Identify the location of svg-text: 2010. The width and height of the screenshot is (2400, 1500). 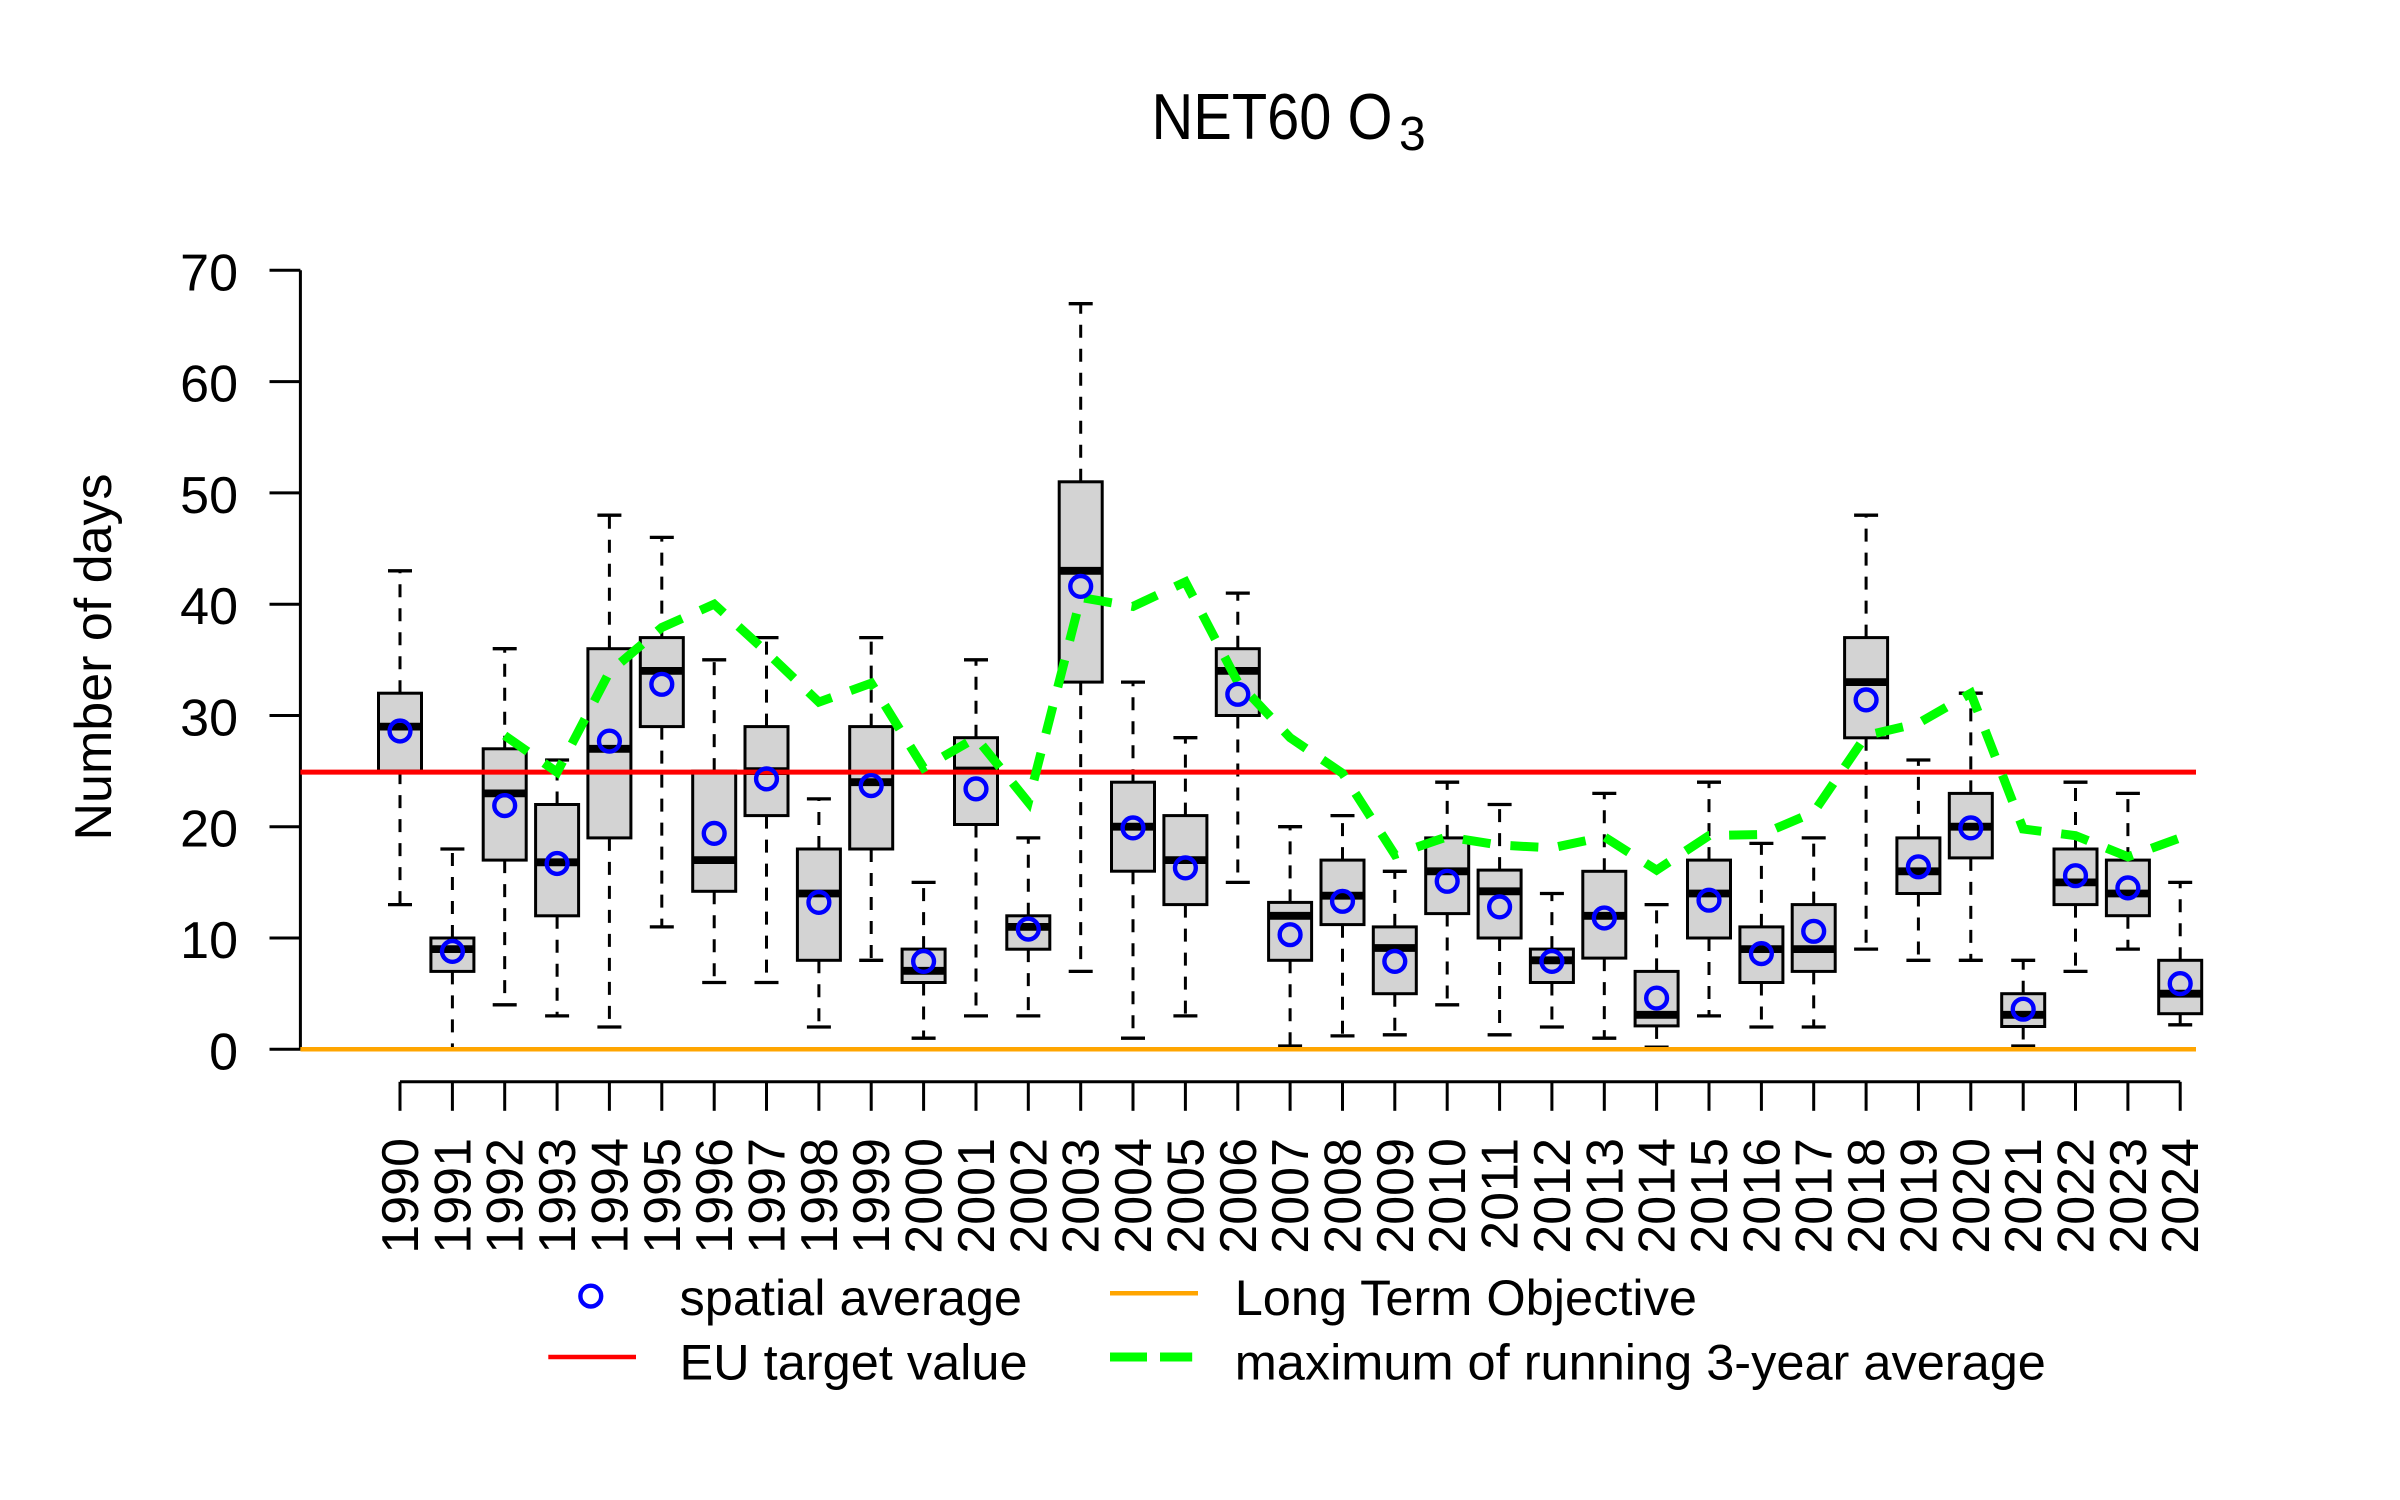
(1448, 1196).